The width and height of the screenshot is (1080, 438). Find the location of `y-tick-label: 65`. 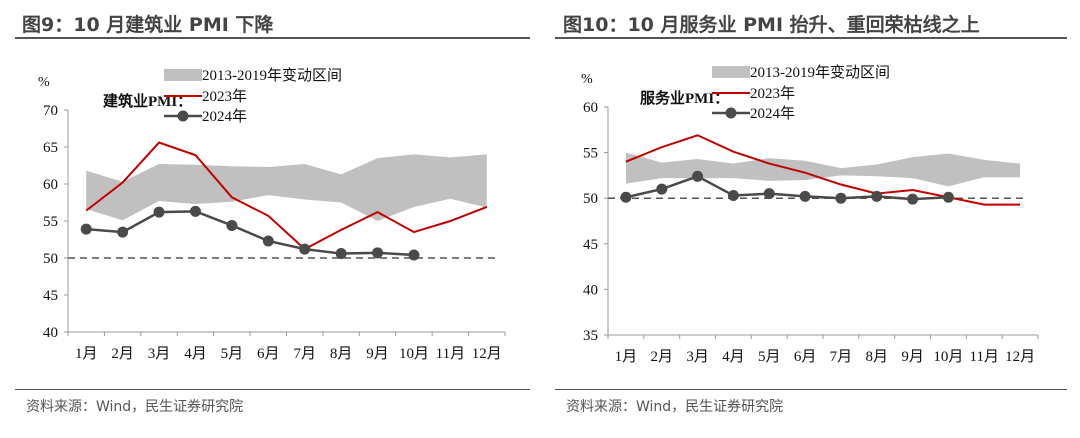

y-tick-label: 65 is located at coordinates (50, 148).